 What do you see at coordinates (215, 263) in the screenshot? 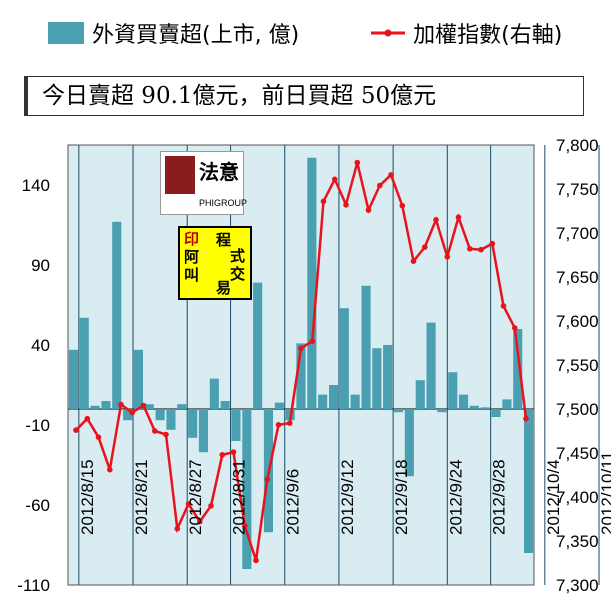
I see `program-trading-logo: 印 阿 叫 程 式 交 易` at bounding box center [215, 263].